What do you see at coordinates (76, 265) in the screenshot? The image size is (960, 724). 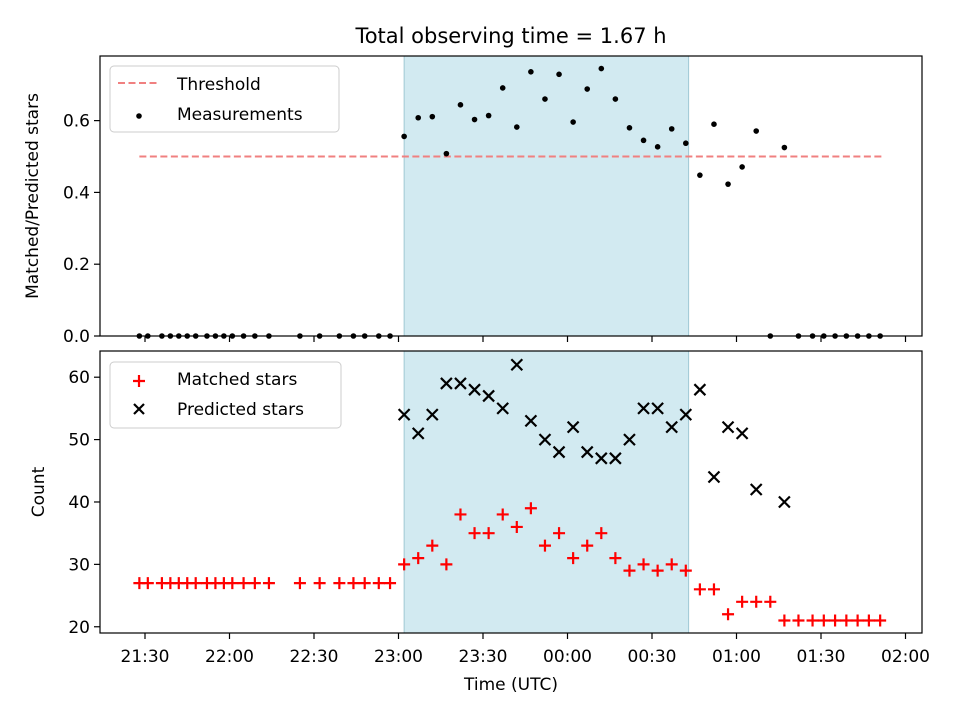 I see `ratio-y-tick-label: 0.2` at bounding box center [76, 265].